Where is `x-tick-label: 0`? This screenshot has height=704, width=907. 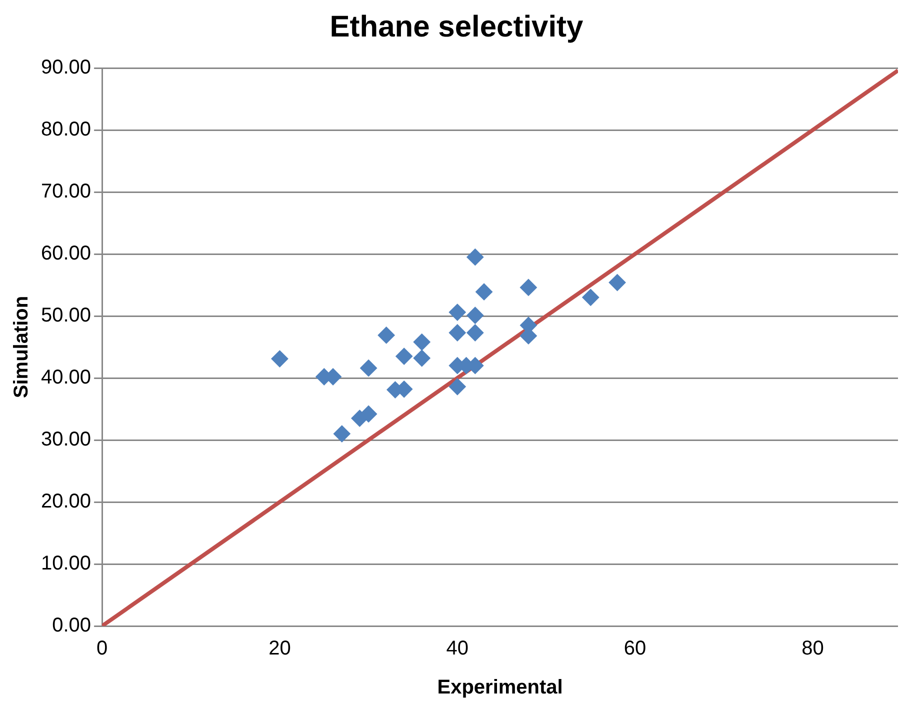
x-tick-label: 0 is located at coordinates (102, 649).